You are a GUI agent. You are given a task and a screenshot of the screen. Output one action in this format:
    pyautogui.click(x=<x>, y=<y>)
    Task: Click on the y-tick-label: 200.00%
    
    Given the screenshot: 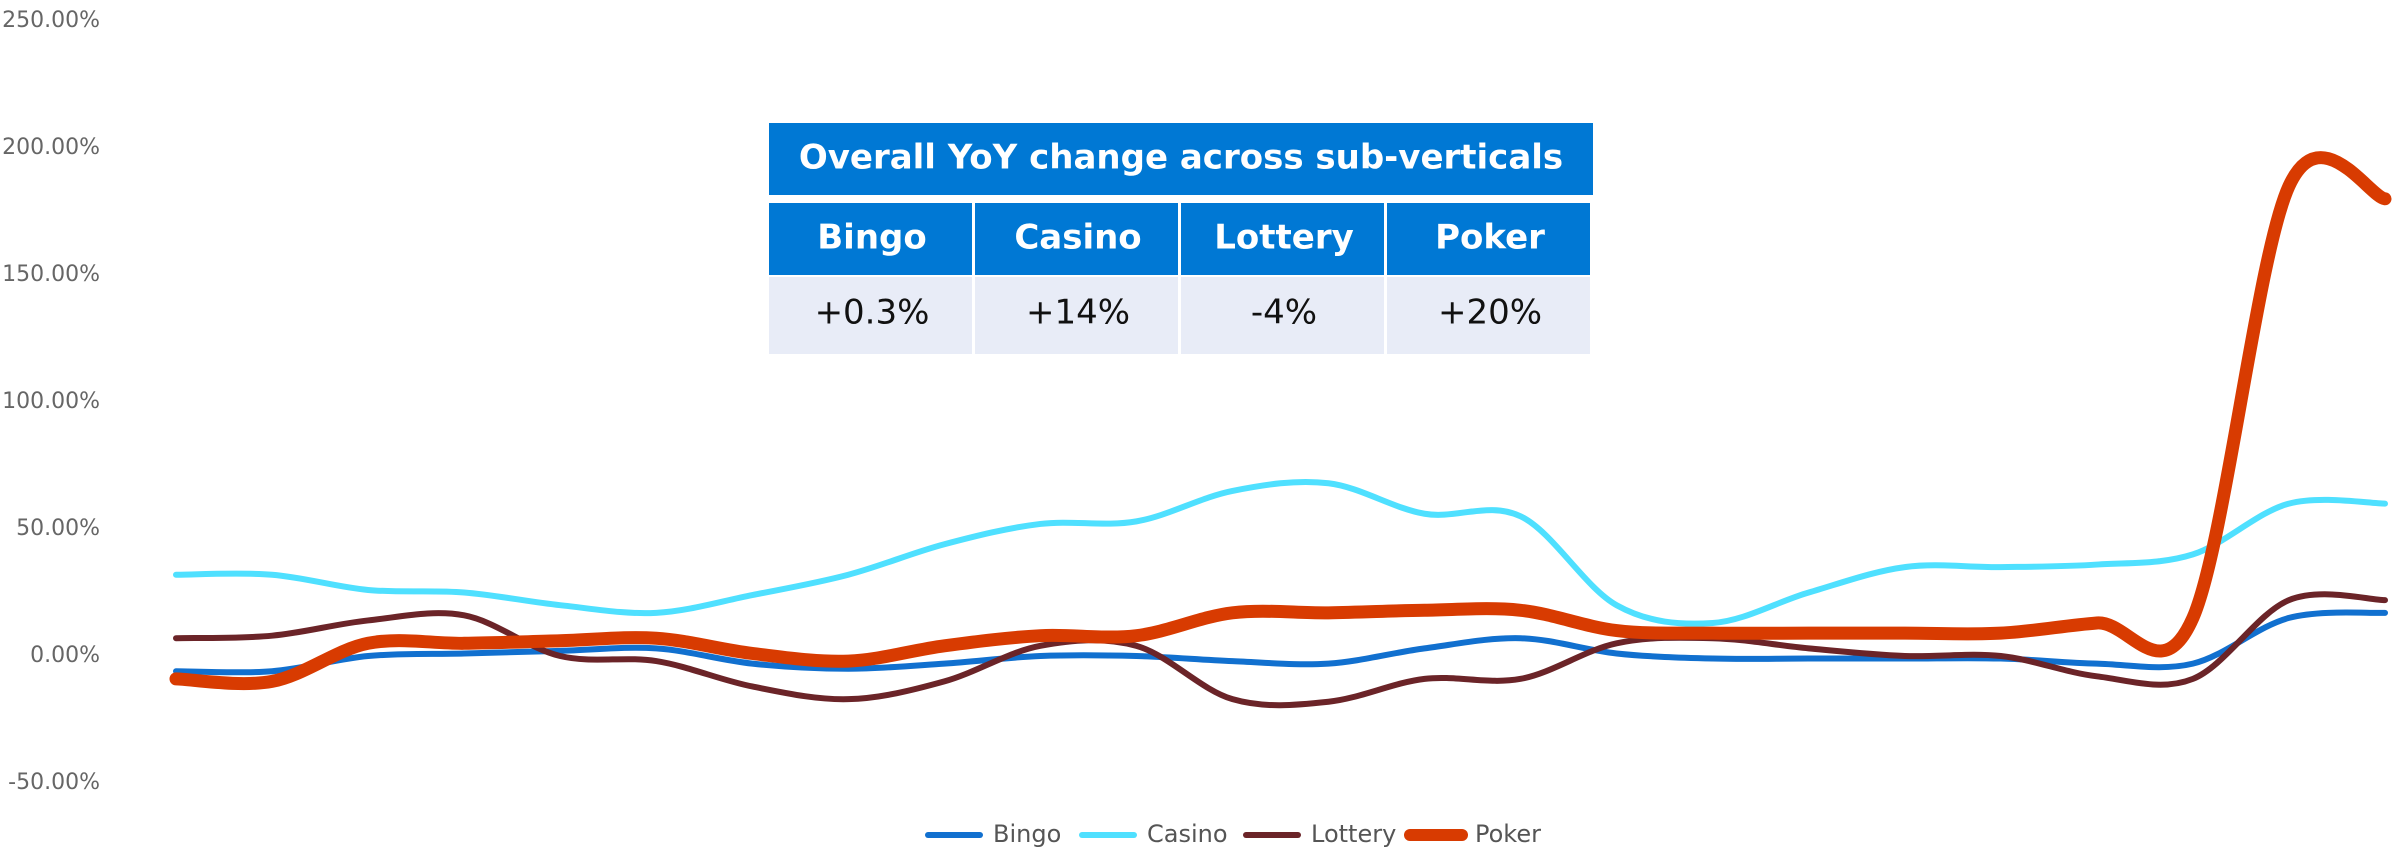 What is the action you would take?
    pyautogui.click(x=51, y=147)
    